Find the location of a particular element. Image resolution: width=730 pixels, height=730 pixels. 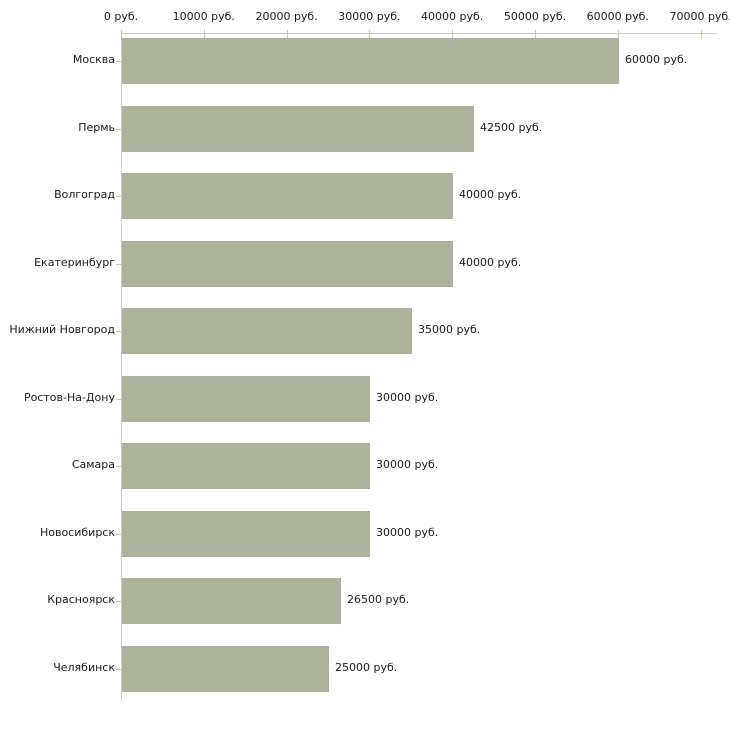

x-axis-tick-label: 0 руб. is located at coordinates (121, 16).